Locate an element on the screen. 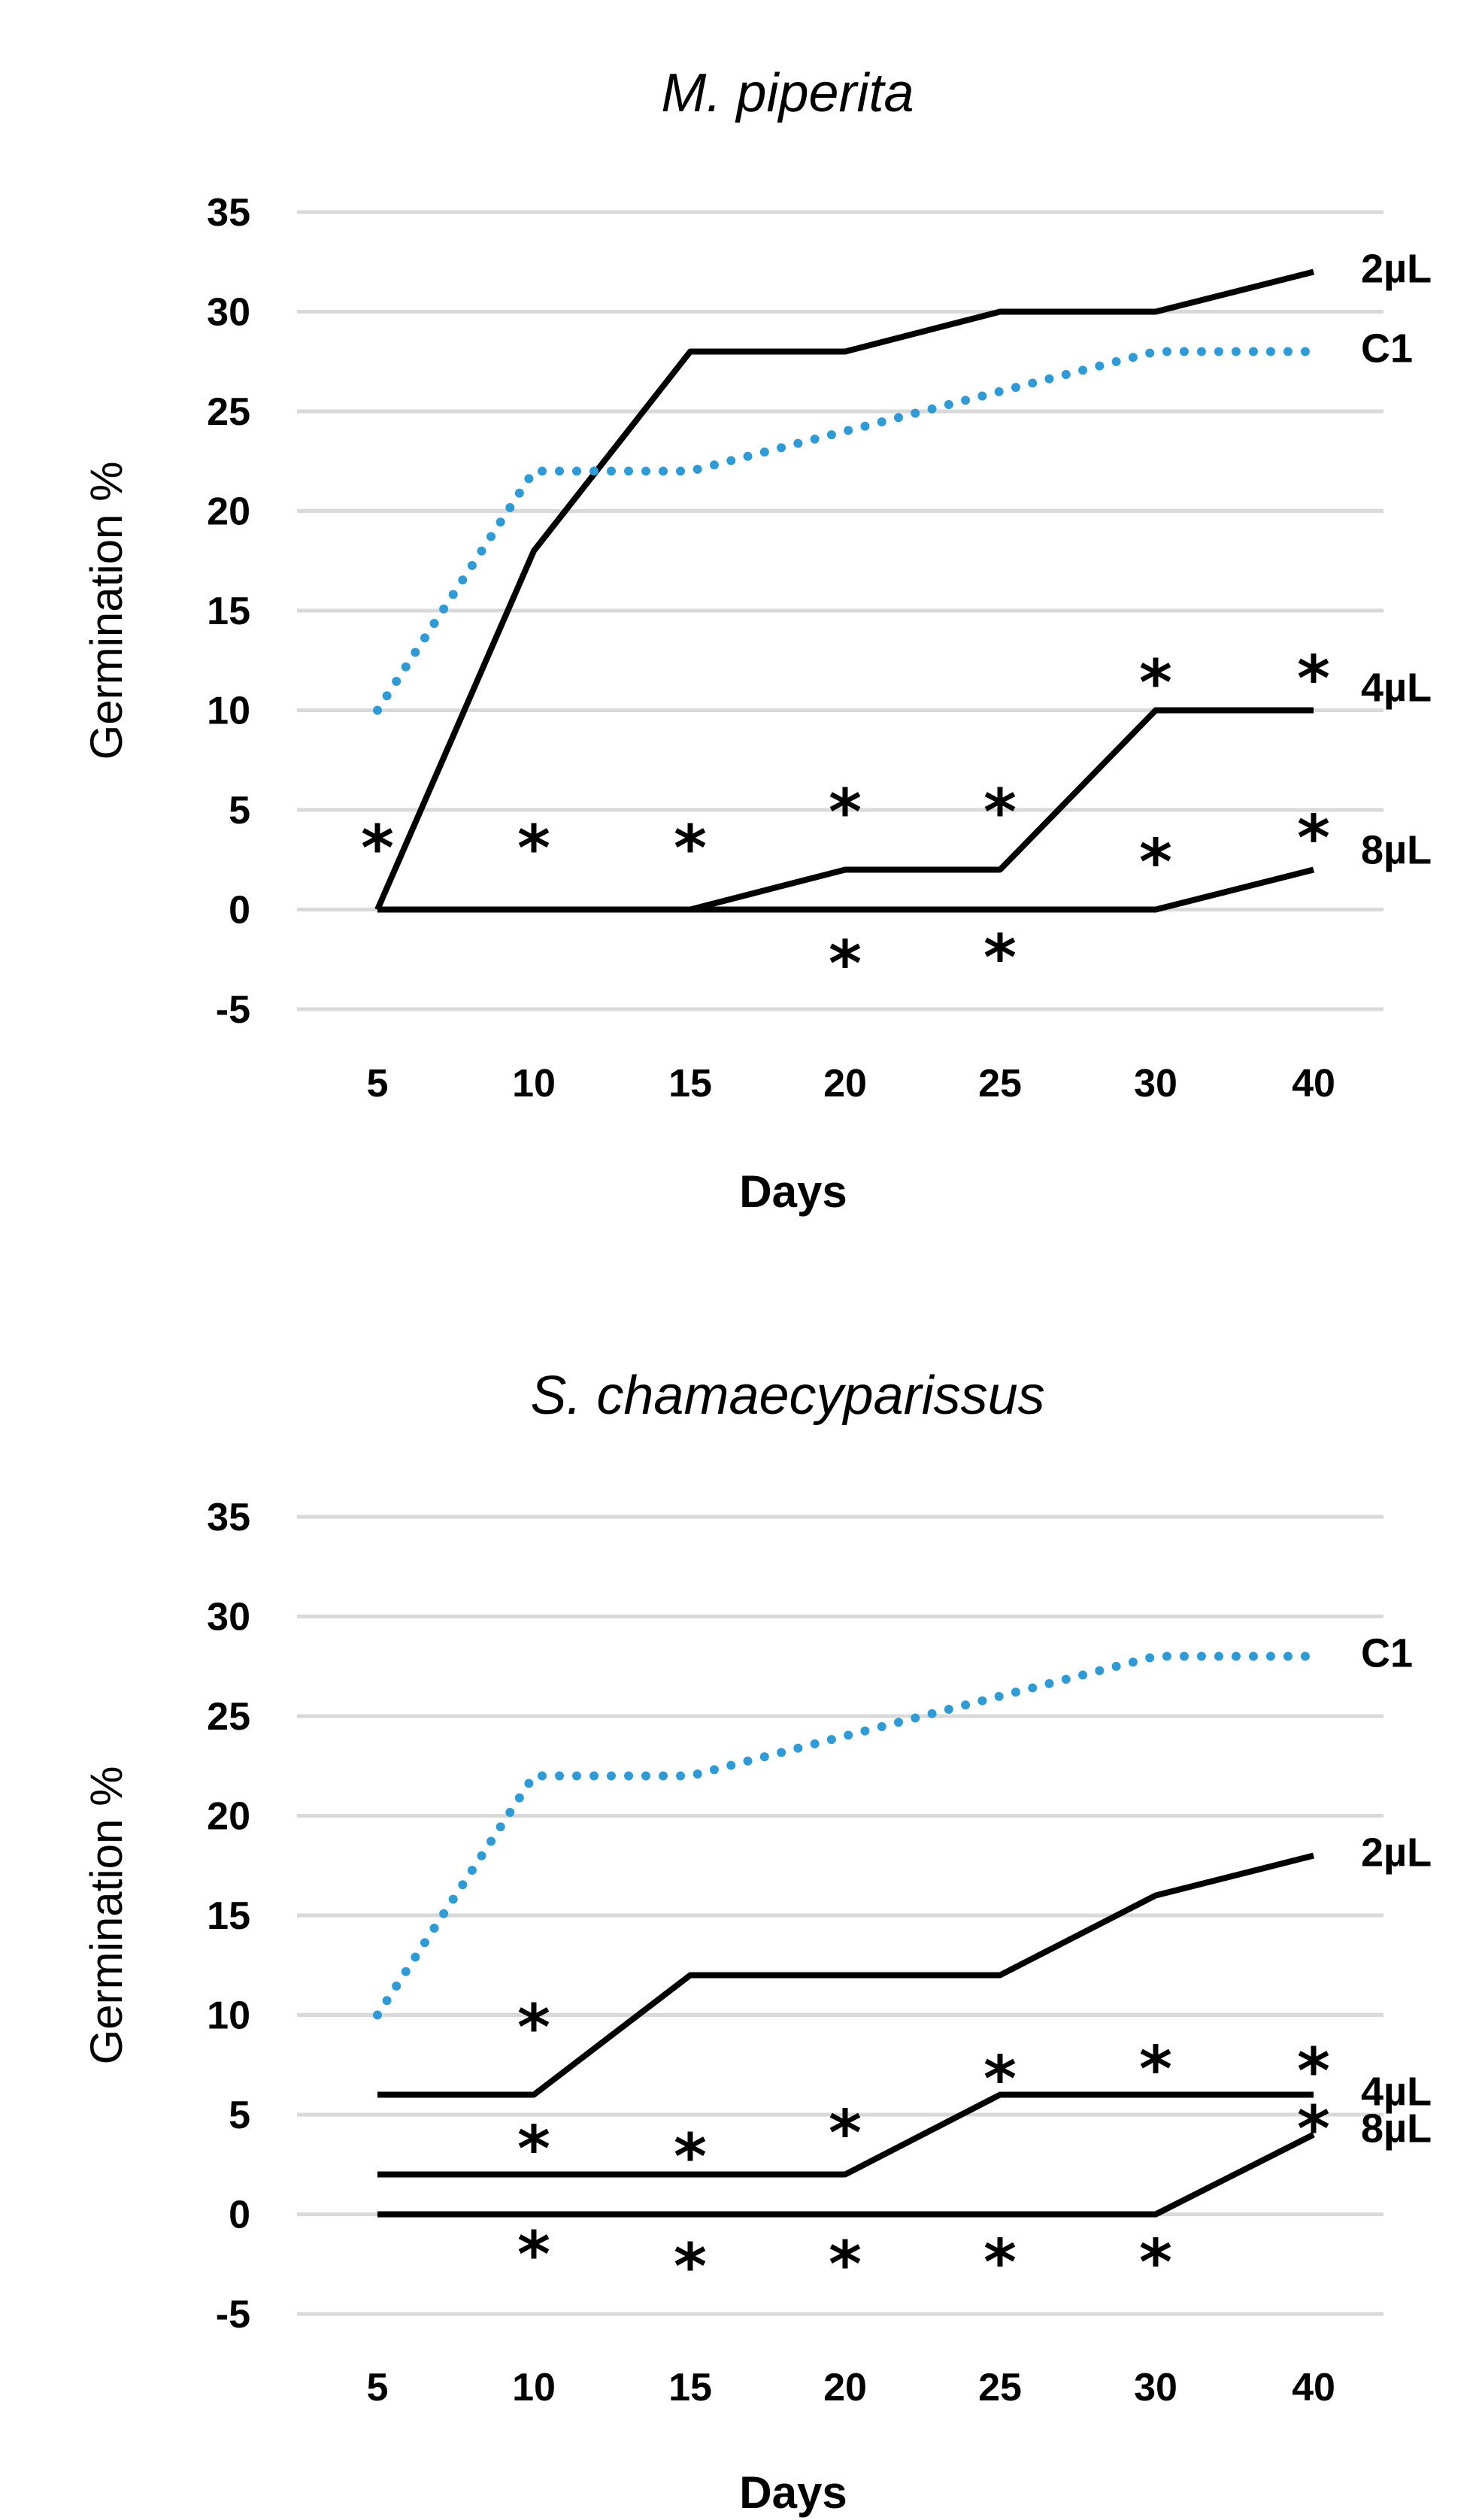 This screenshot has width=1482, height=2520. series-line-4ul is located at coordinates (845, 2134).